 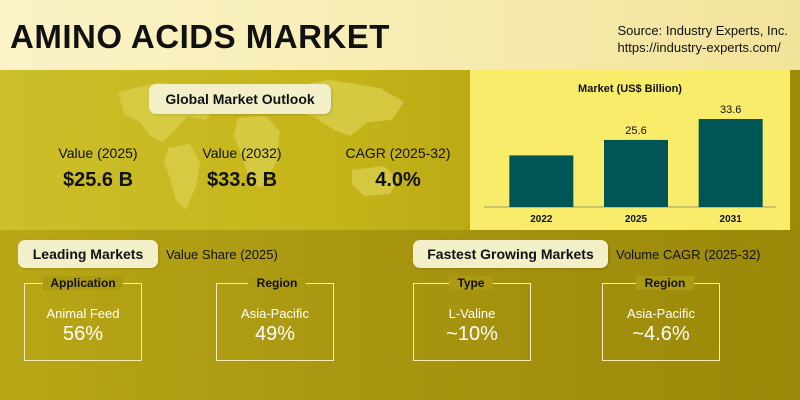 I want to click on card-head-application: Application, so click(x=83, y=283).